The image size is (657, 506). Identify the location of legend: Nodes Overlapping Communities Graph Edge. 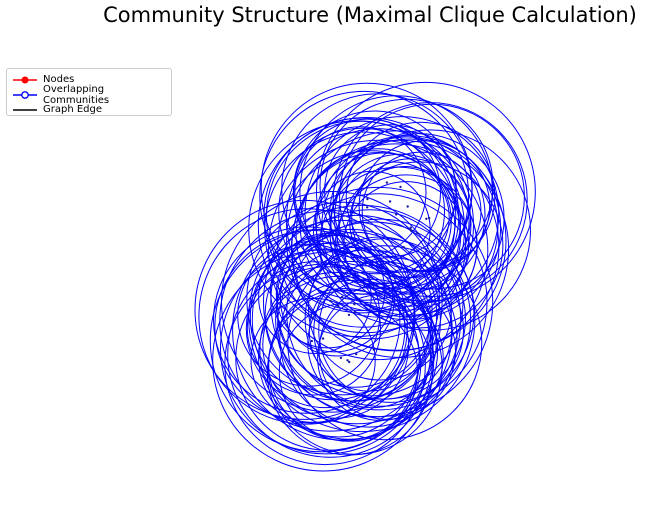
(89, 92).